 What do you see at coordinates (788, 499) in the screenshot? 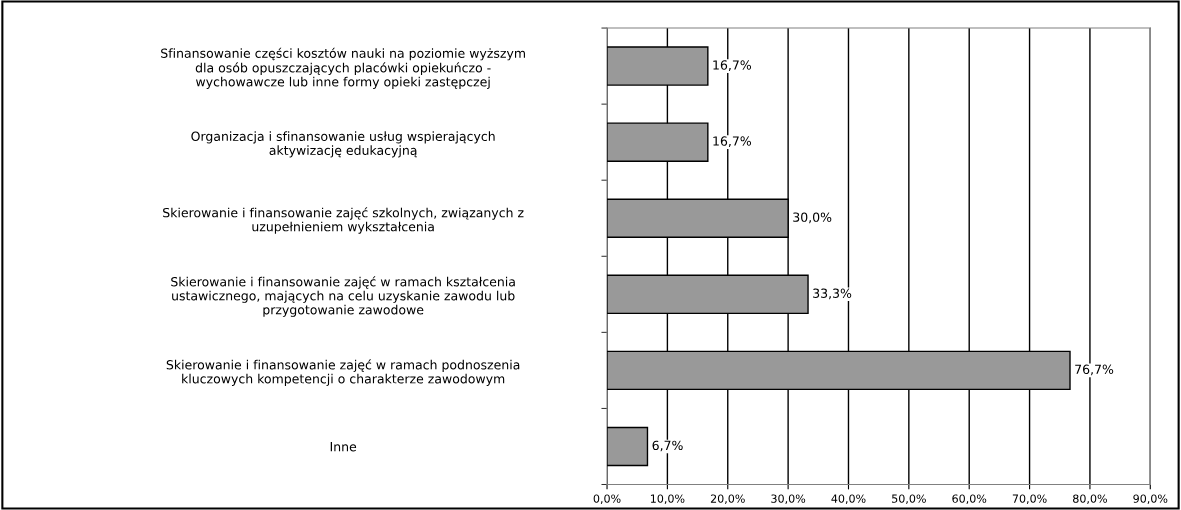
I see `x-tick-label: 30,0%` at bounding box center [788, 499].